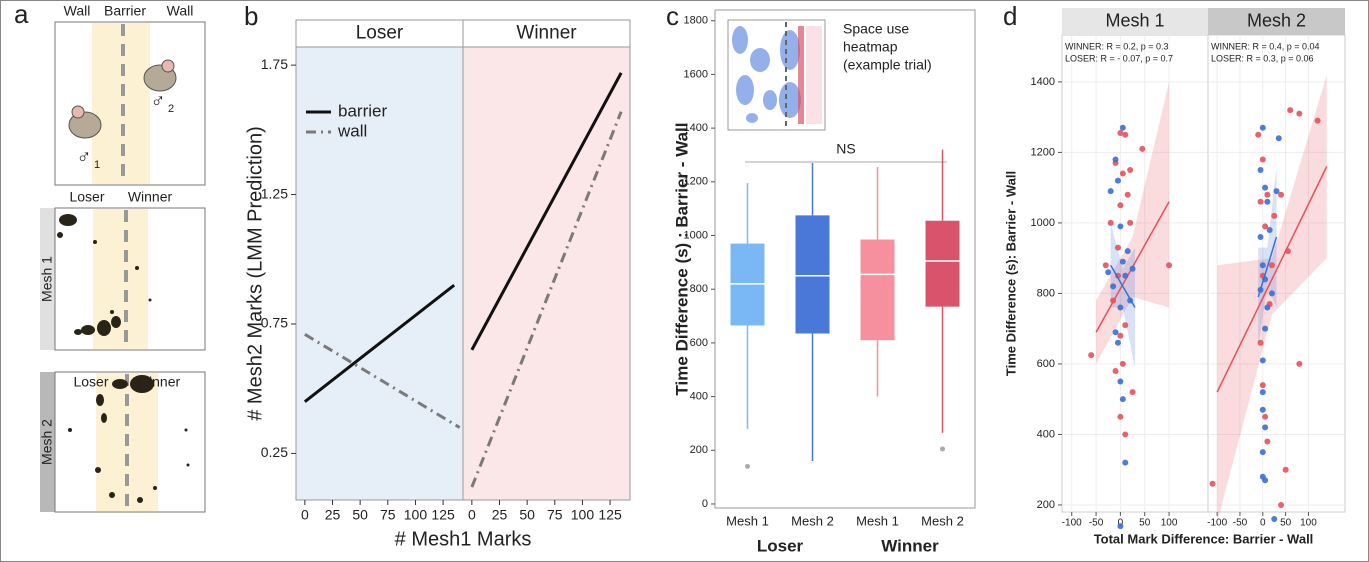  What do you see at coordinates (696, 182) in the screenshot?
I see `y-tick-label: 1200` at bounding box center [696, 182].